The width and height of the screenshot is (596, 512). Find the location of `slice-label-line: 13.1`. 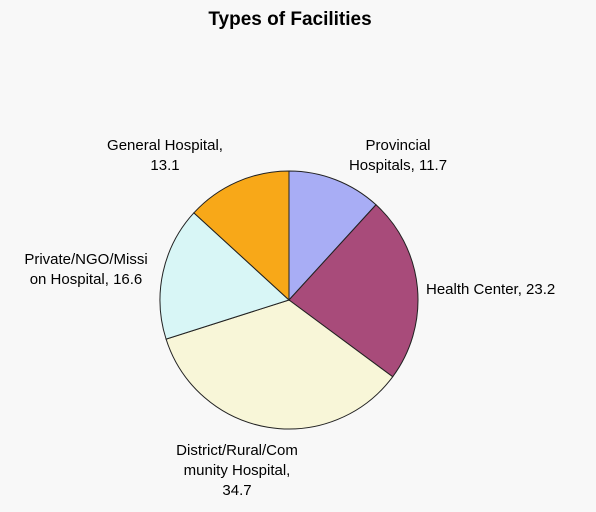

slice-label-line: 13.1 is located at coordinates (164, 165).